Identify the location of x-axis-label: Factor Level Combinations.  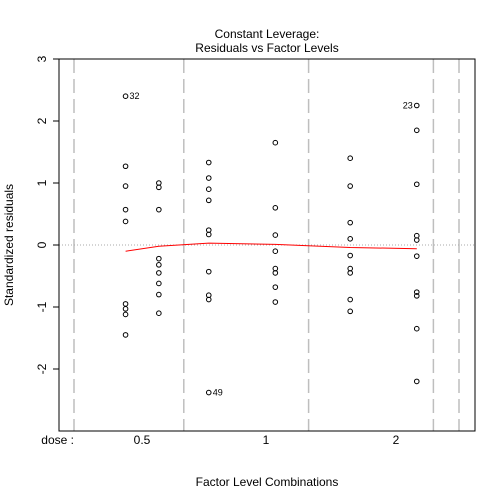
(267, 482).